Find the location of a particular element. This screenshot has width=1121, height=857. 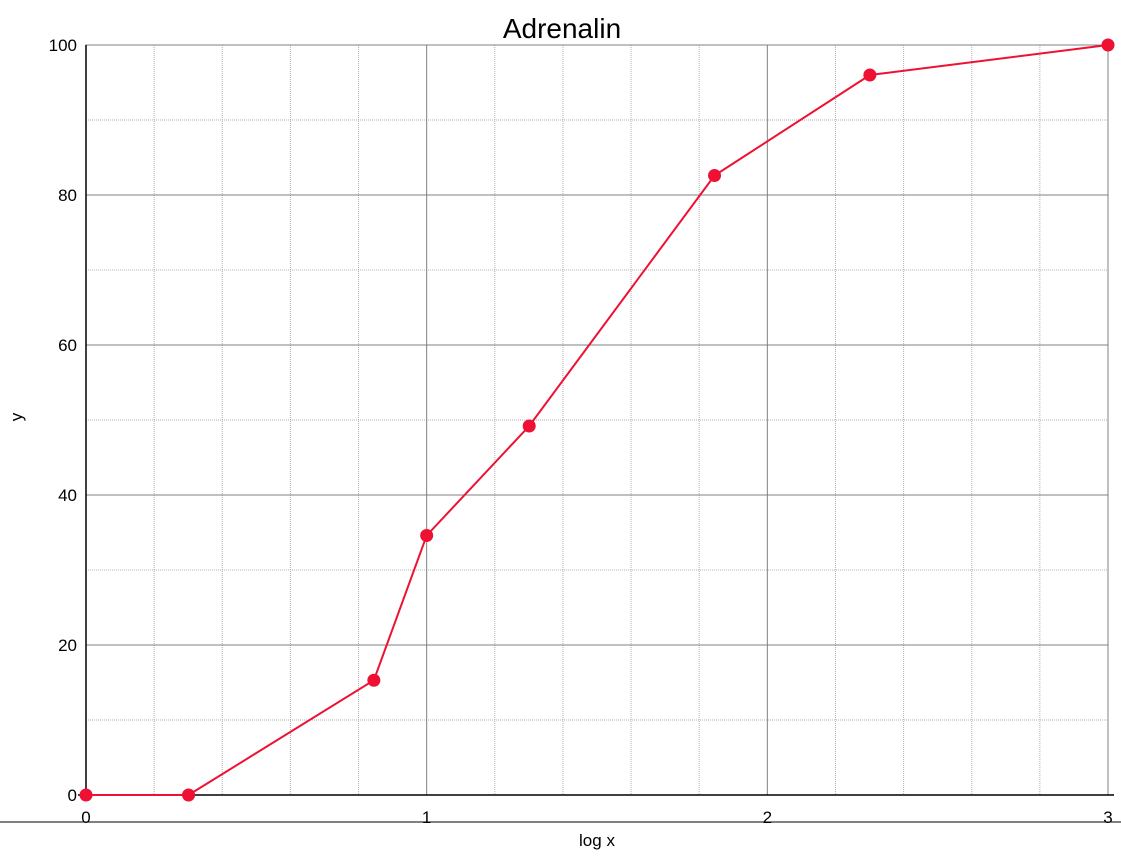

x-axis-label: log x is located at coordinates (597, 840).